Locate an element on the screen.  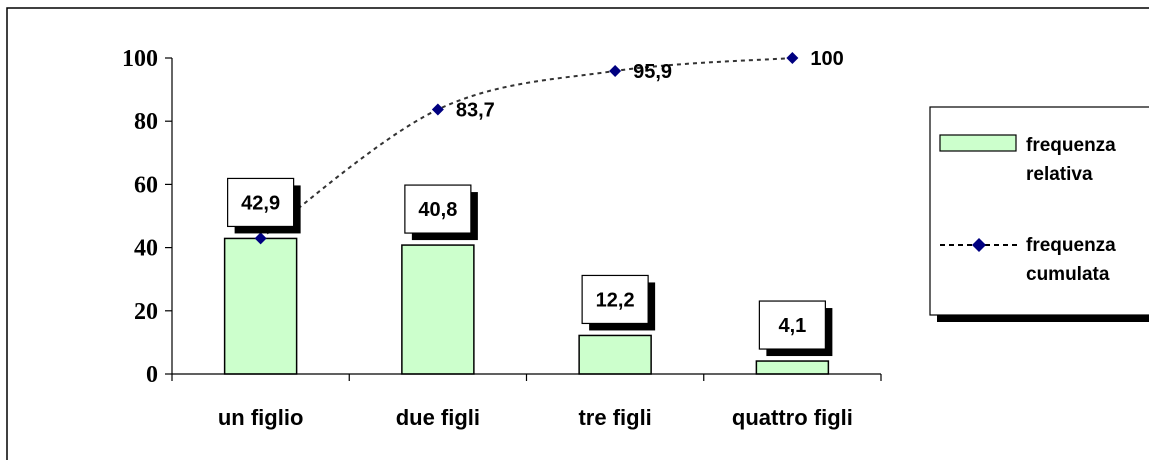
legend-label-cumulata-2: cumulata is located at coordinates (1068, 274).